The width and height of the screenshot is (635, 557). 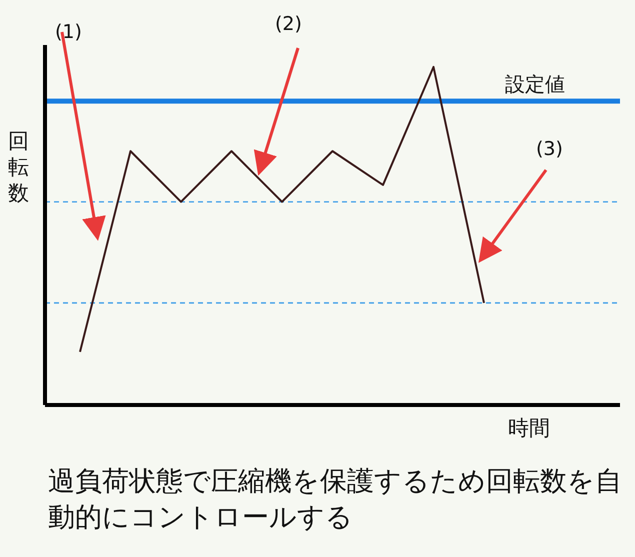 What do you see at coordinates (288, 24) in the screenshot?
I see `text: (2)` at bounding box center [288, 24].